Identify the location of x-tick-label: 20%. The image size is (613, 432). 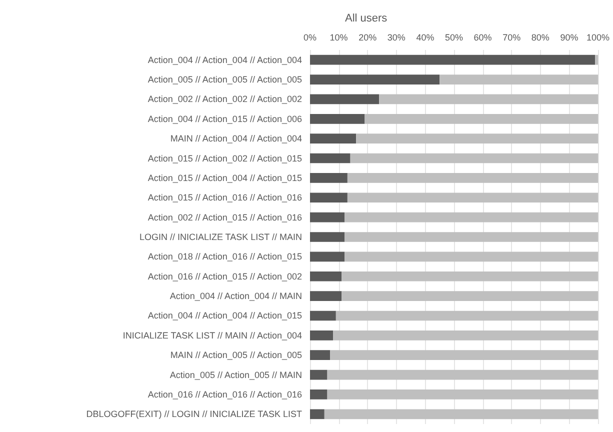
(367, 37).